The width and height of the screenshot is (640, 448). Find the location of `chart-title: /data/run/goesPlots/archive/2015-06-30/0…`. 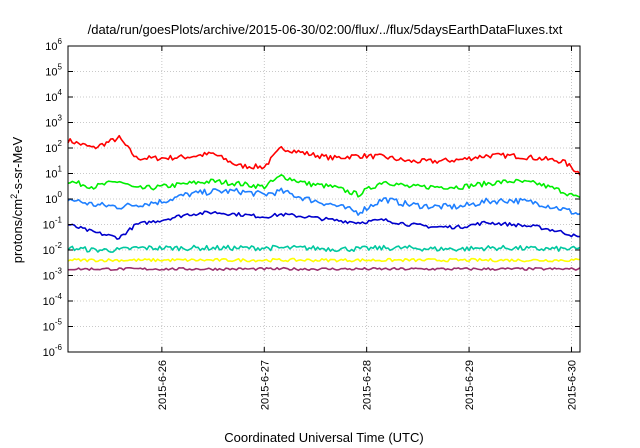

chart-title: /data/run/goesPlots/archive/2015-06-30/0… is located at coordinates (325, 29).